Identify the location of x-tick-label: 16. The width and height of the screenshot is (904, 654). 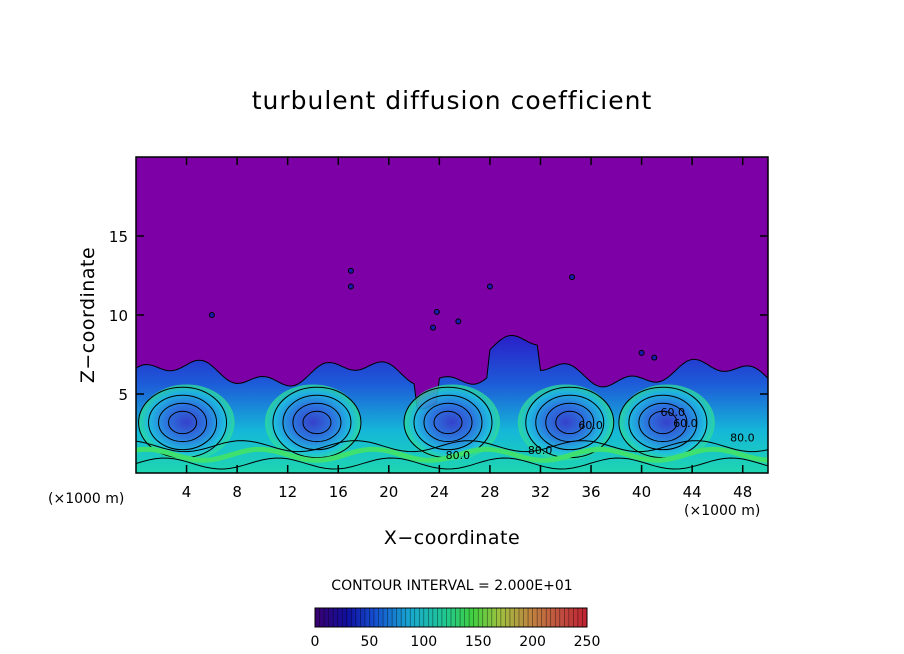
(338, 492).